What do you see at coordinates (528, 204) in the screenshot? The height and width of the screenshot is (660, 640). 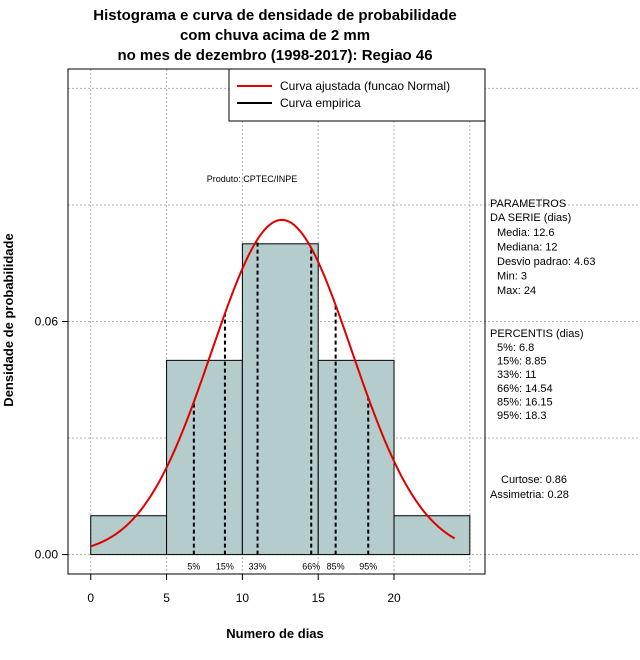 I see `params-title: PARAMETROS` at bounding box center [528, 204].